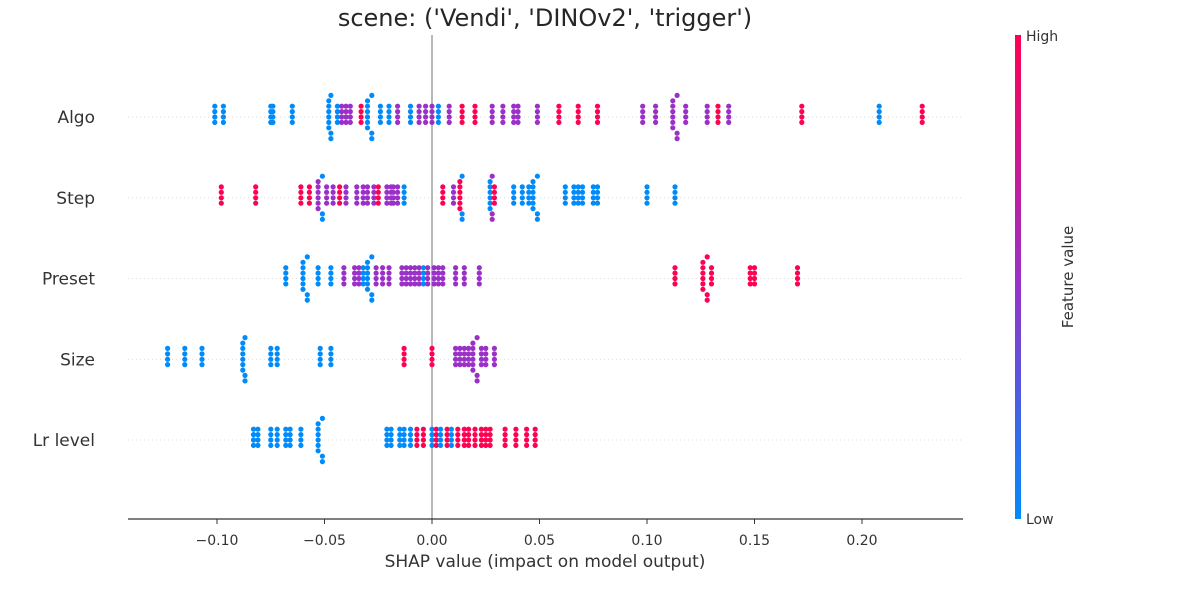 This screenshot has width=1200, height=600. I want to click on x-axis-label: SHAP value (impact on model output), so click(545, 562).